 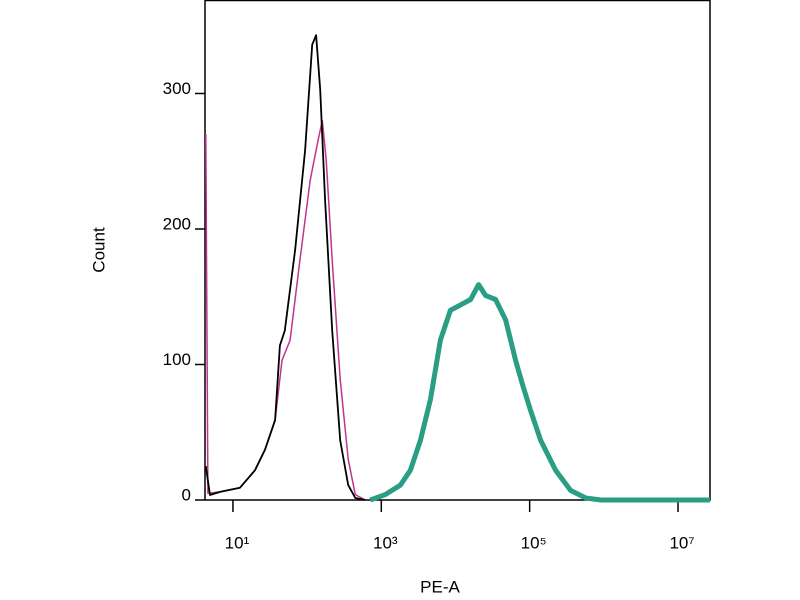 I want to click on x-tick-label: 10¹, so click(x=237, y=542).